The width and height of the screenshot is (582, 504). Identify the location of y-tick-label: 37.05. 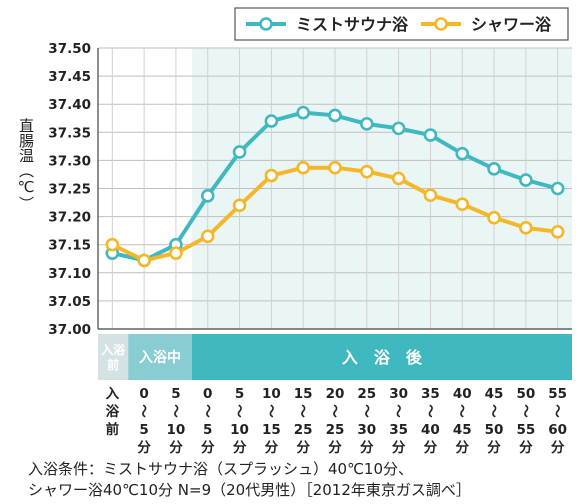
(69, 302).